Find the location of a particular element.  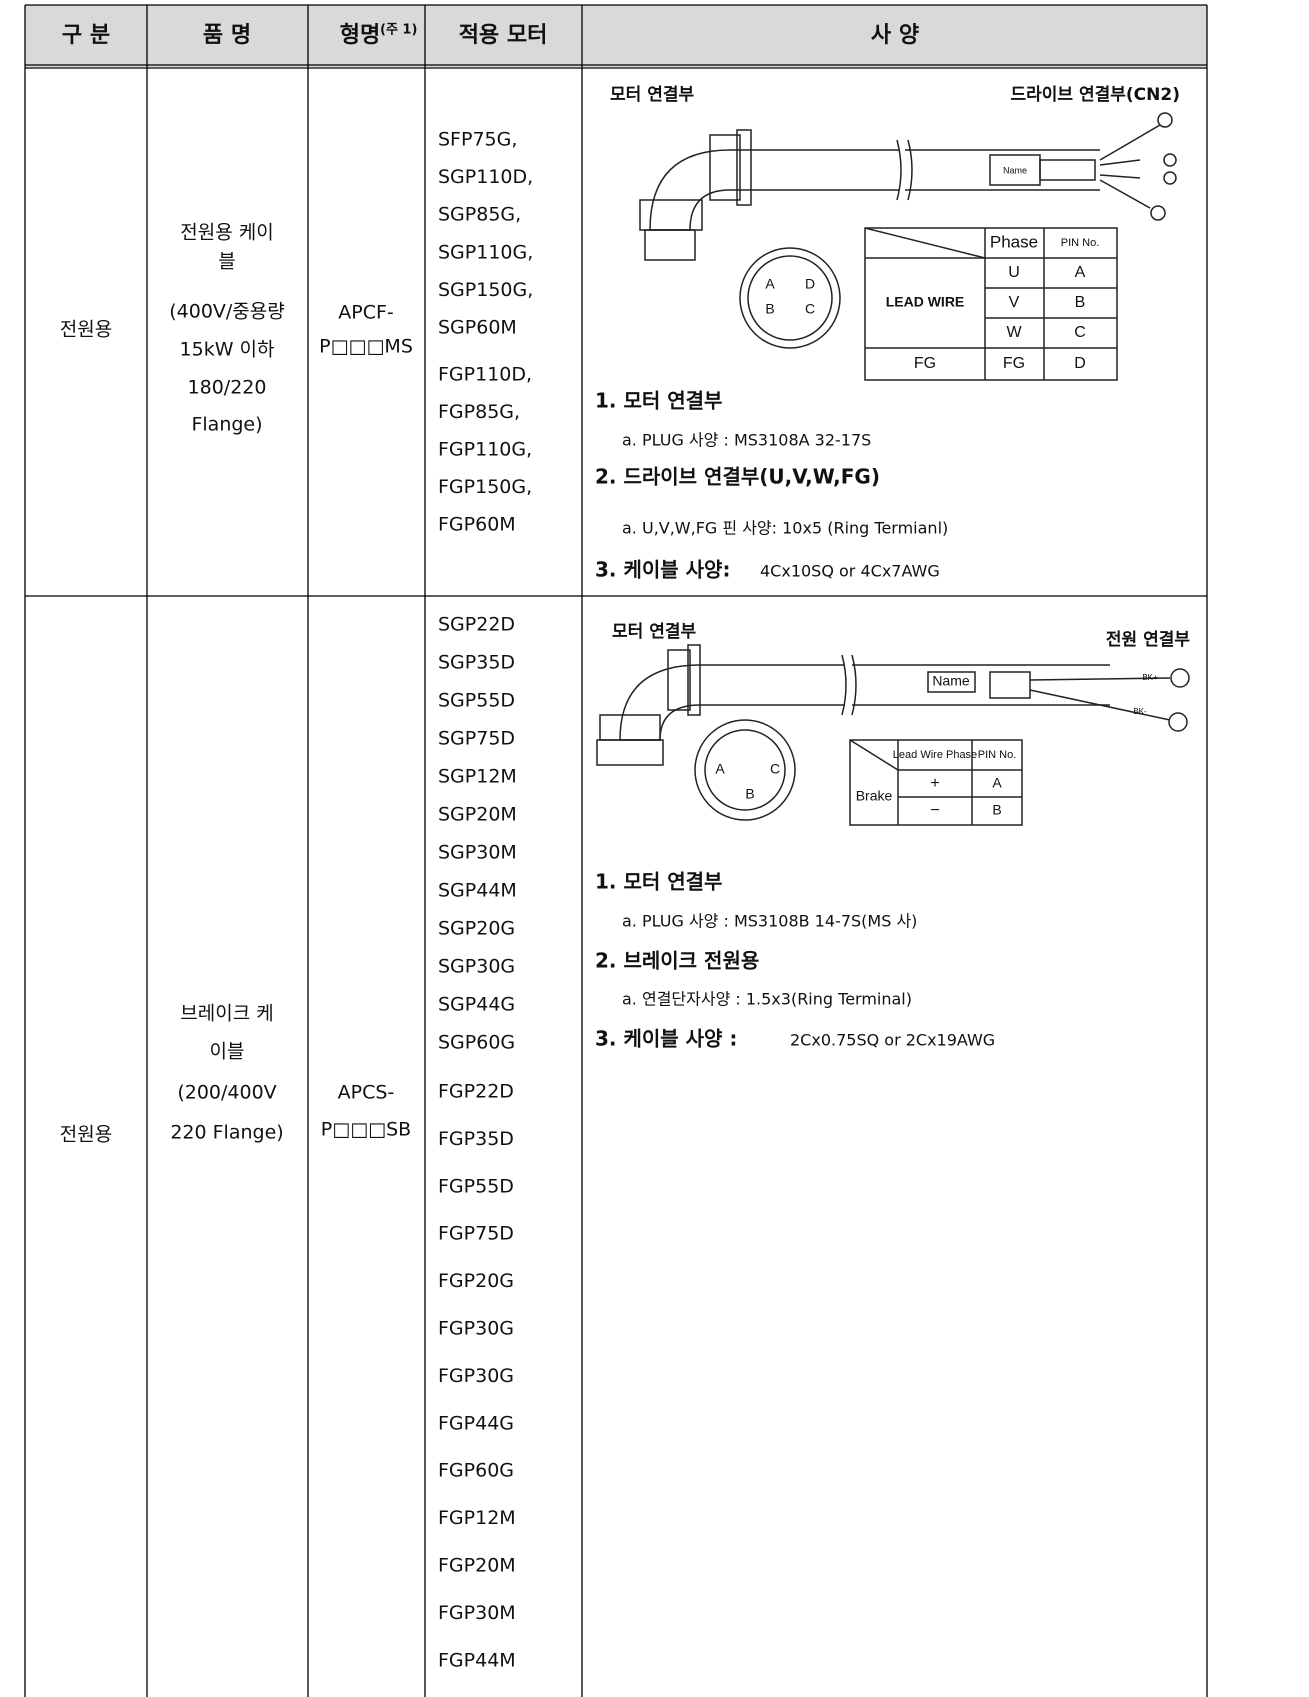

spec-detail: a. PLUG 사양 : MS3108A 32-17S is located at coordinates (746, 440).